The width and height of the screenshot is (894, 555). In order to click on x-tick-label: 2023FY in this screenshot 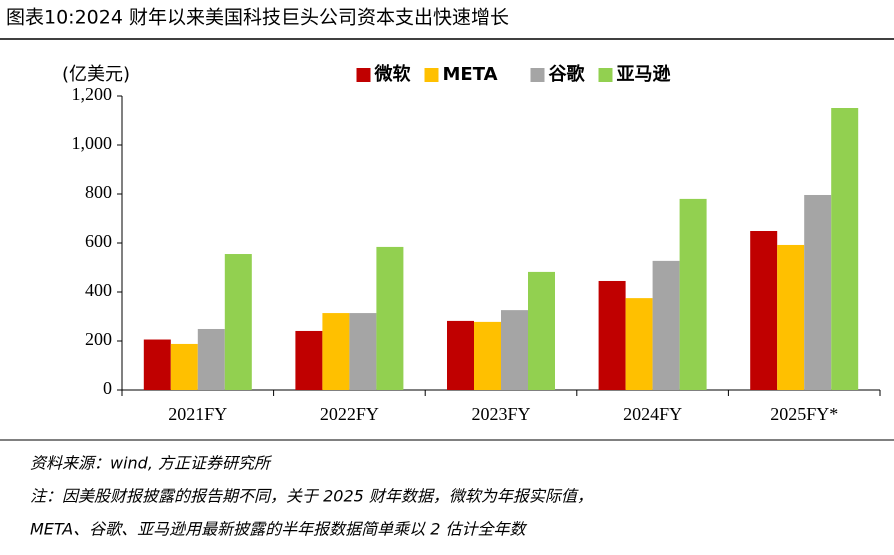, I will do `click(500, 414)`.